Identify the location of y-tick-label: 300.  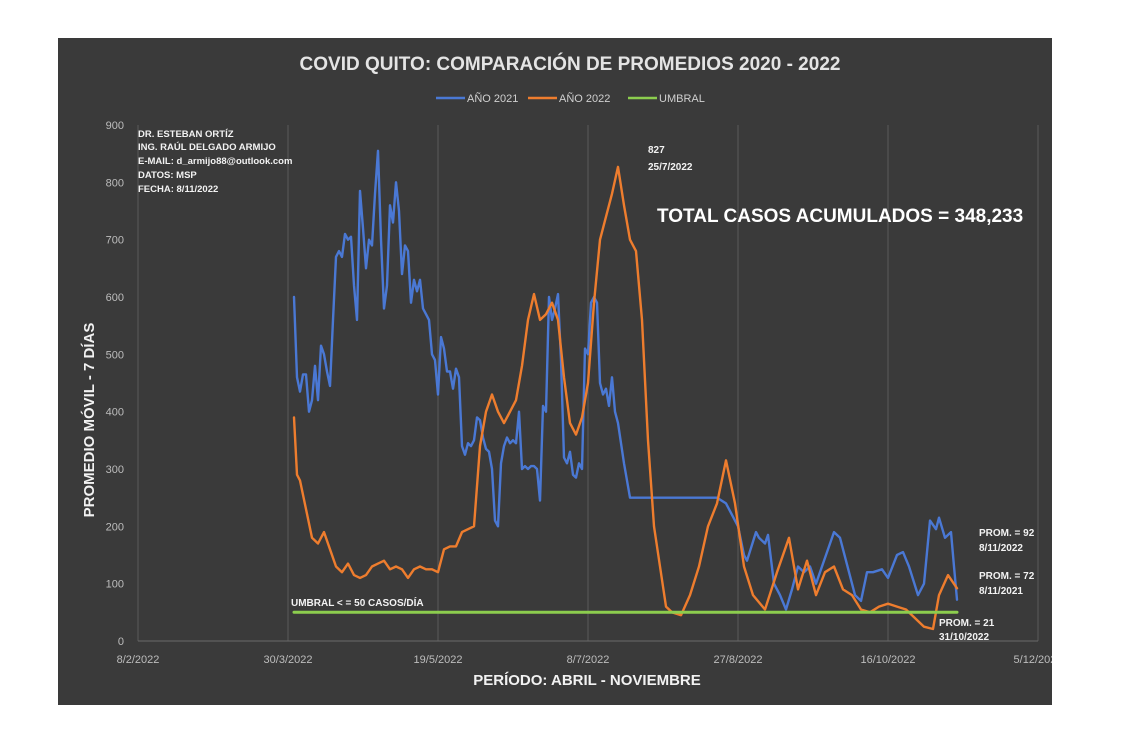
(115, 470).